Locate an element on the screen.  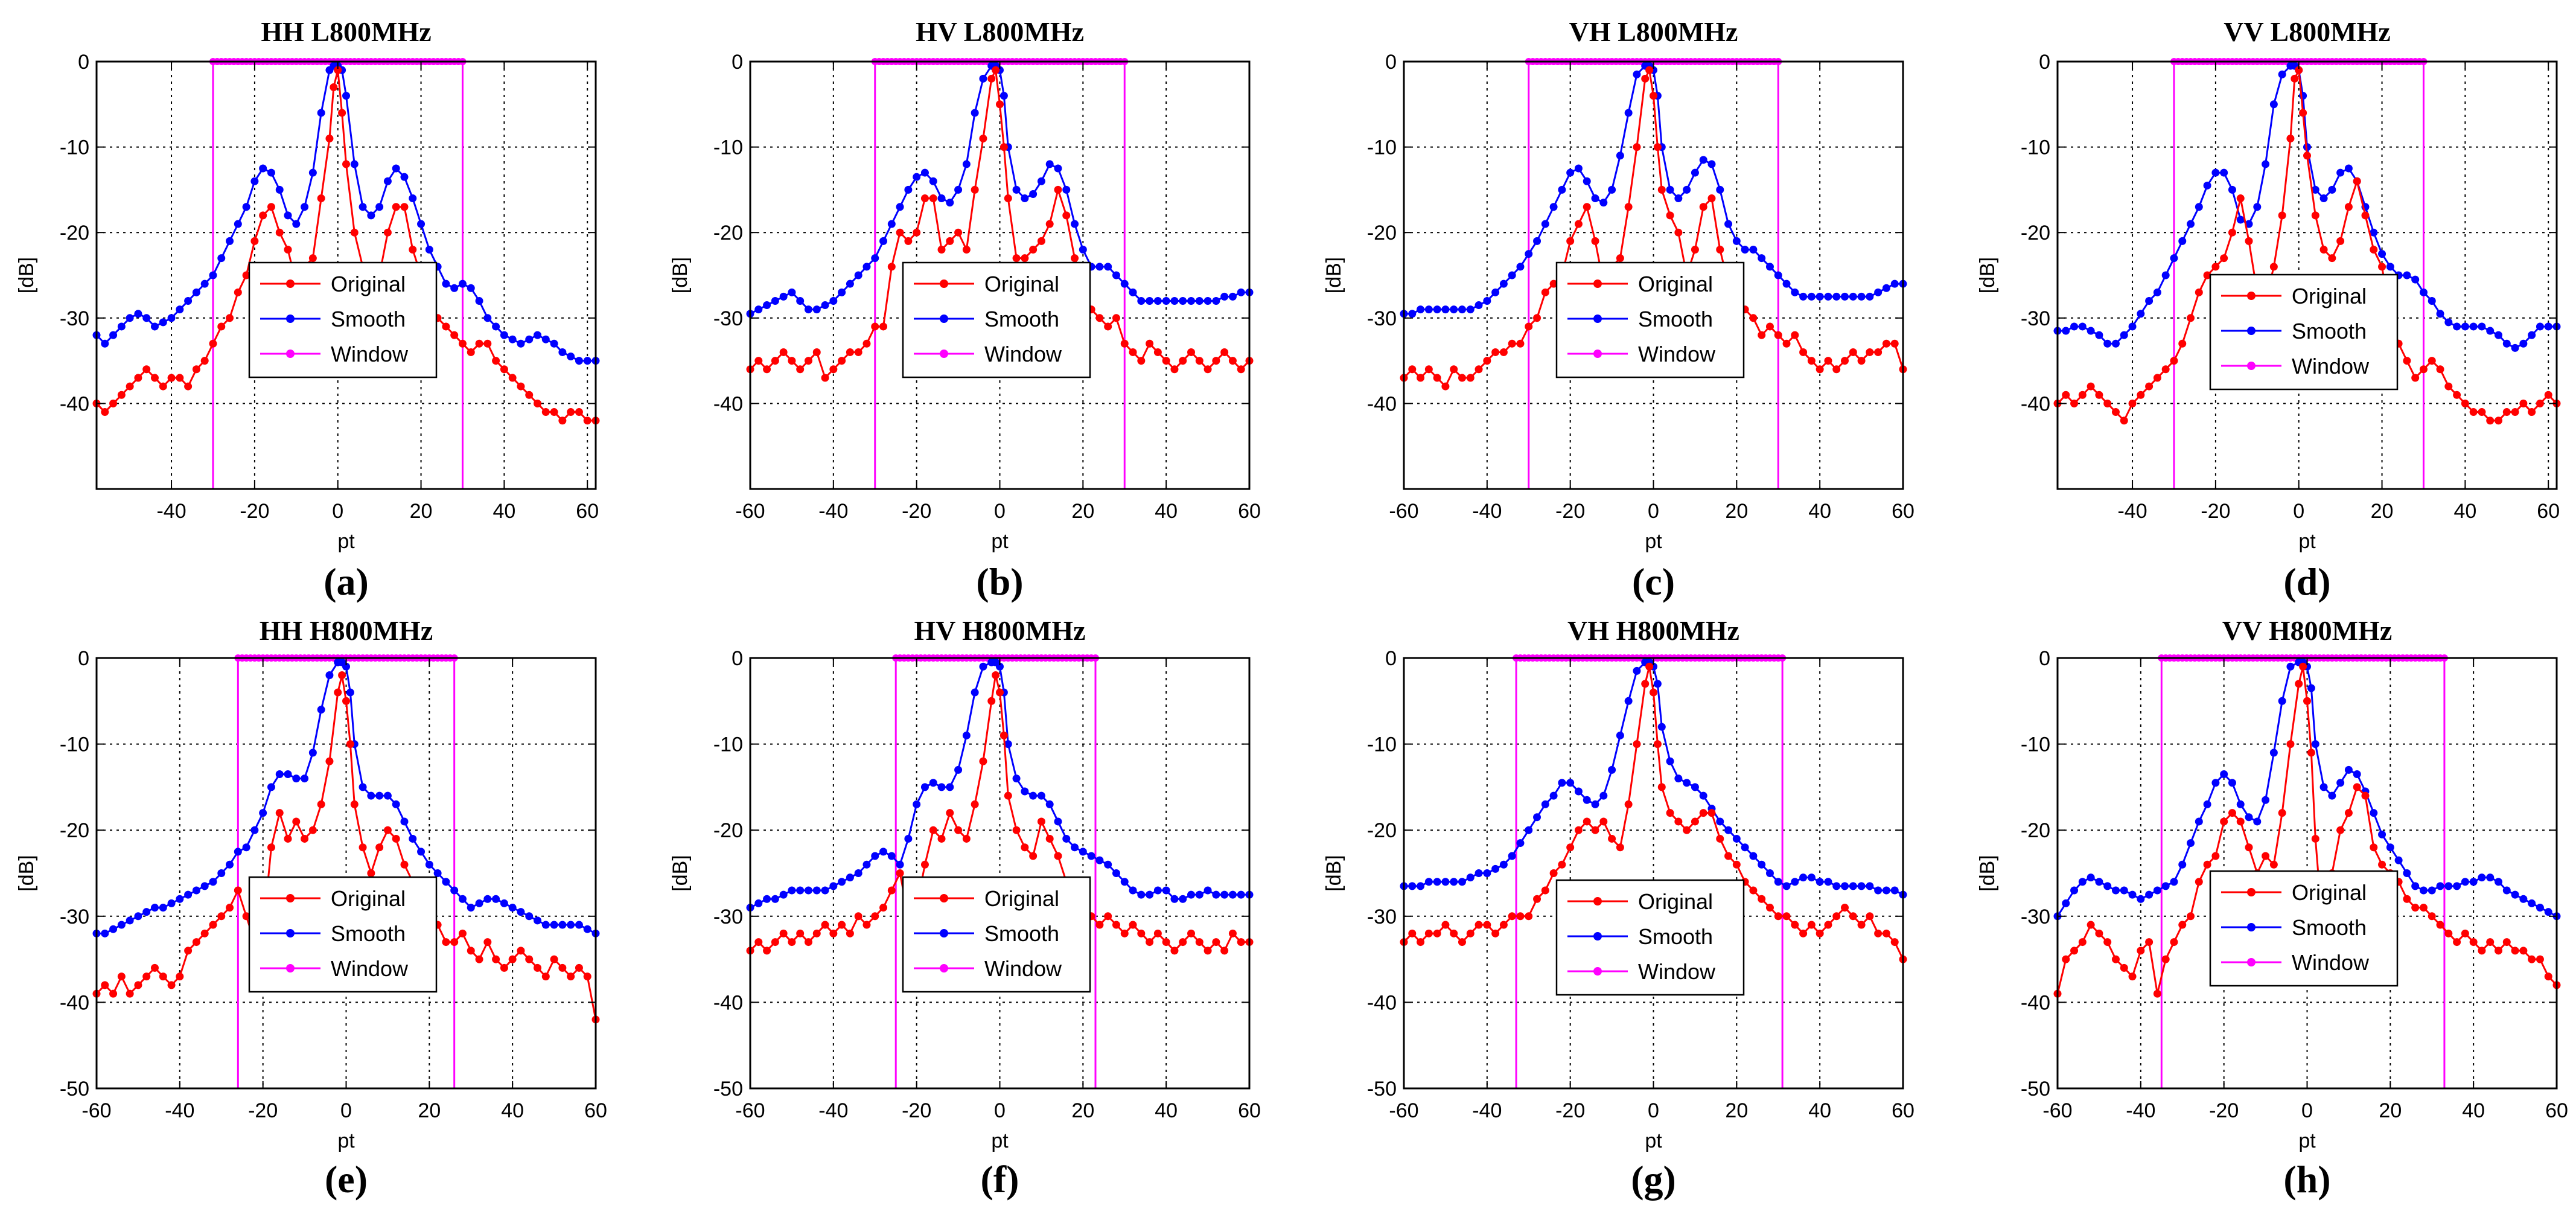
x-tick-label: -60 is located at coordinates (750, 1110).